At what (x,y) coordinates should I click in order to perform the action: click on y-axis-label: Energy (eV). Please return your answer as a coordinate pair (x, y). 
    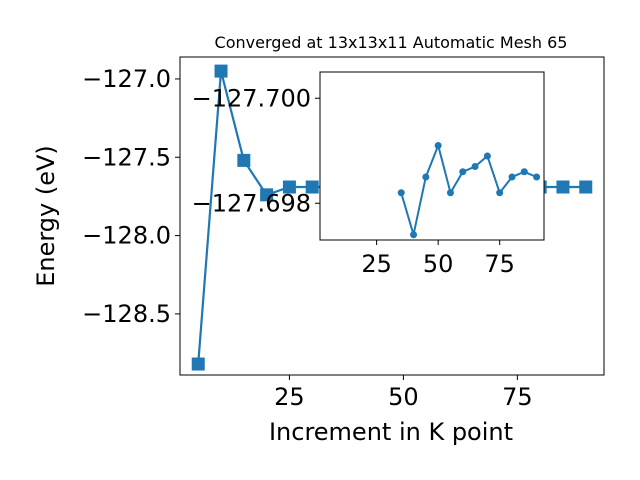
    Looking at the image, I should click on (46, 216).